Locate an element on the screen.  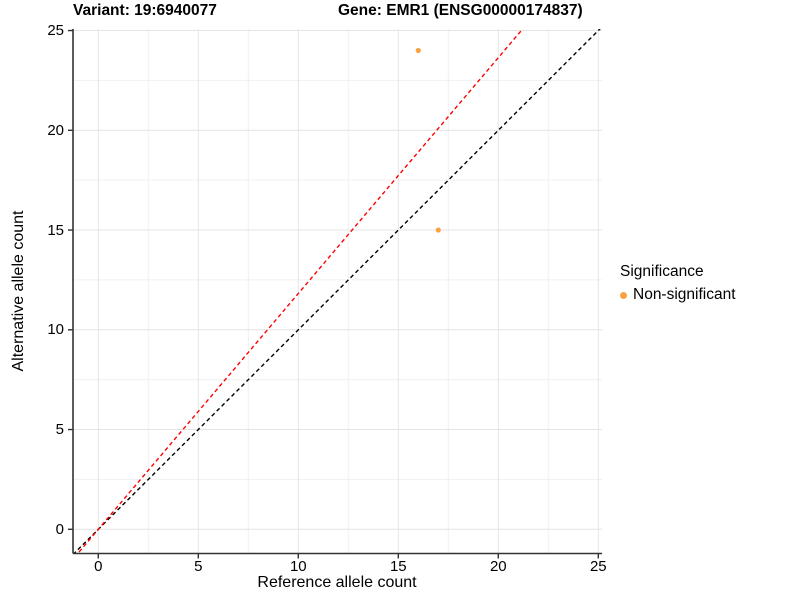
legend-items: Non-significant is located at coordinates (678, 295).